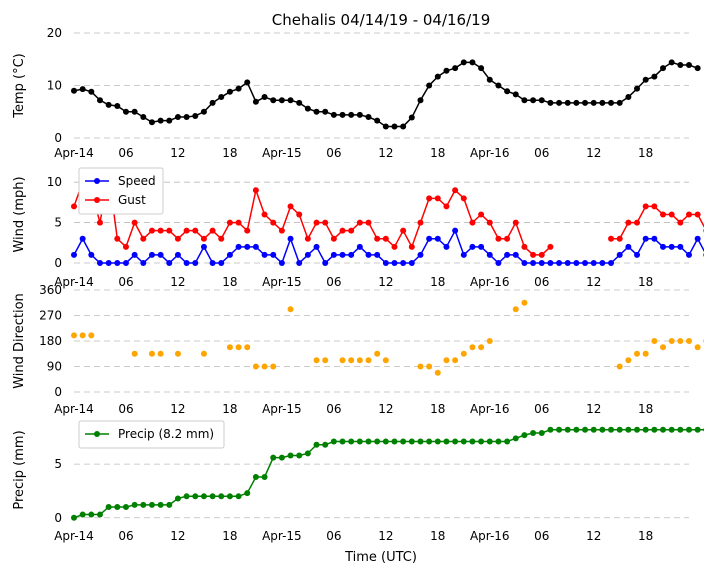 Image resolution: width=704 pixels, height=573 pixels. I want to click on precip-xtick-label: 18, so click(645, 536).